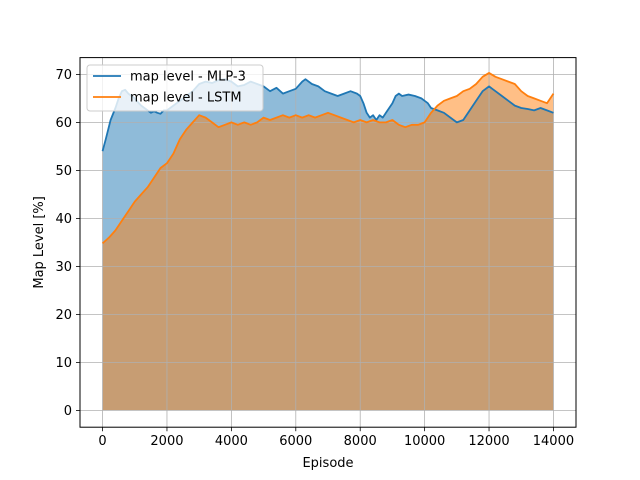  Describe the element at coordinates (336, 438) in the screenshot. I see `x-axis-ticks: 0 2000 4000 6000 8000 10000 12000 14000` at that location.